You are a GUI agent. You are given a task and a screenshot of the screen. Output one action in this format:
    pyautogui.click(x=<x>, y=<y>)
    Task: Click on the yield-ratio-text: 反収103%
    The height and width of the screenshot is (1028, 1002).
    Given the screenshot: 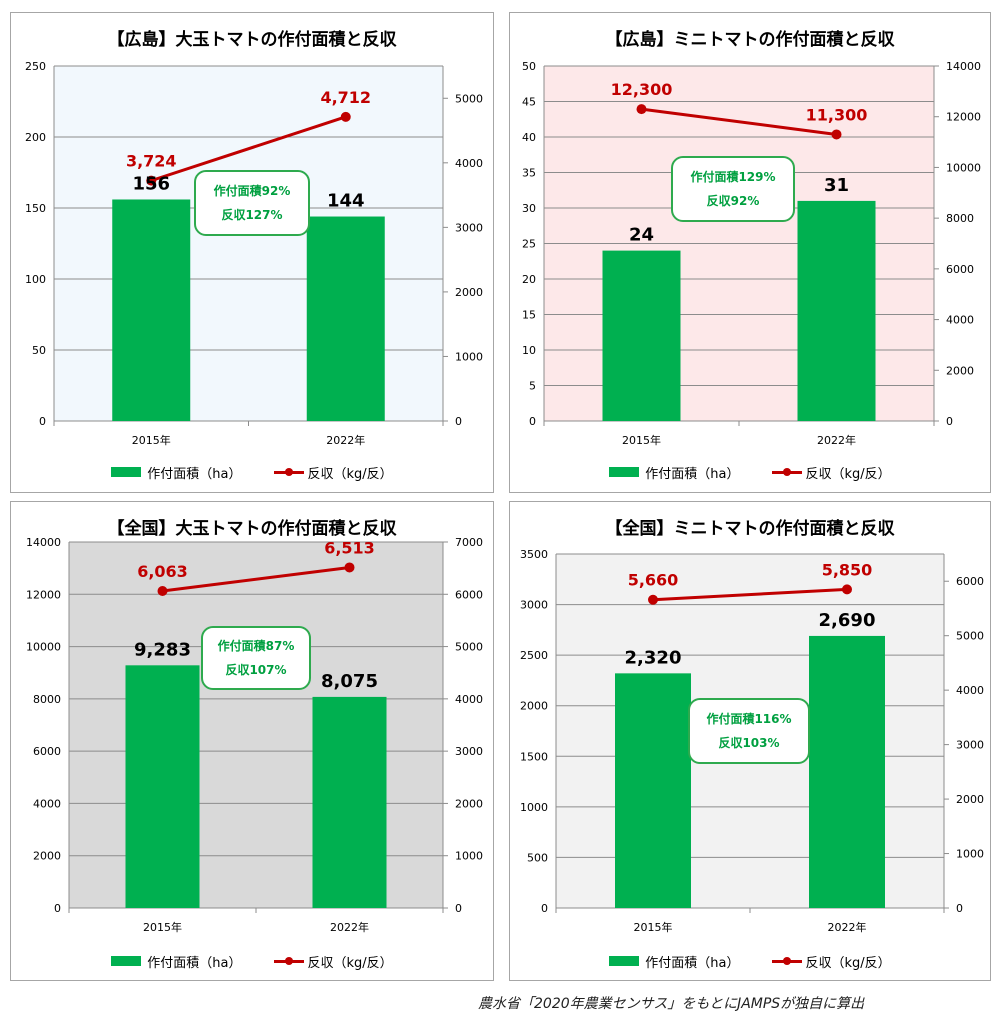 What is the action you would take?
    pyautogui.click(x=749, y=743)
    